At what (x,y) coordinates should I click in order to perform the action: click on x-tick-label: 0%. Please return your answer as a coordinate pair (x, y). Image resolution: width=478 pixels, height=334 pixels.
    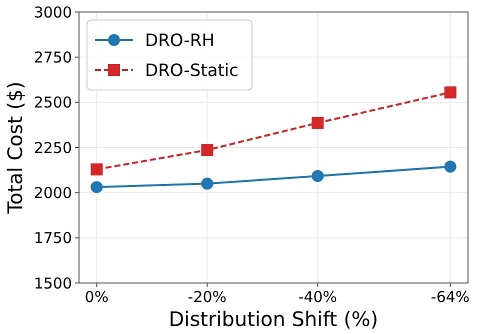
    Looking at the image, I should click on (96, 297).